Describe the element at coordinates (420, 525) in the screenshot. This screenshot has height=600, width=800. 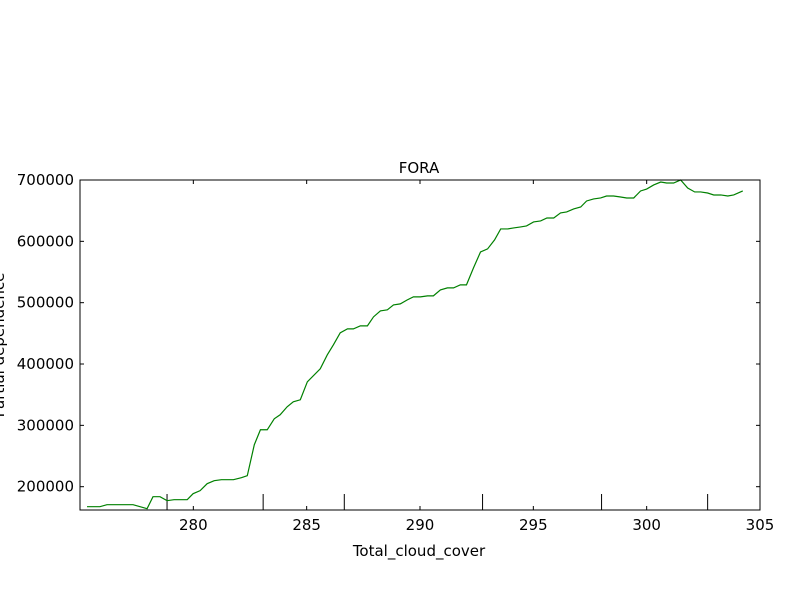
I see `x-tick-label: 290` at that location.